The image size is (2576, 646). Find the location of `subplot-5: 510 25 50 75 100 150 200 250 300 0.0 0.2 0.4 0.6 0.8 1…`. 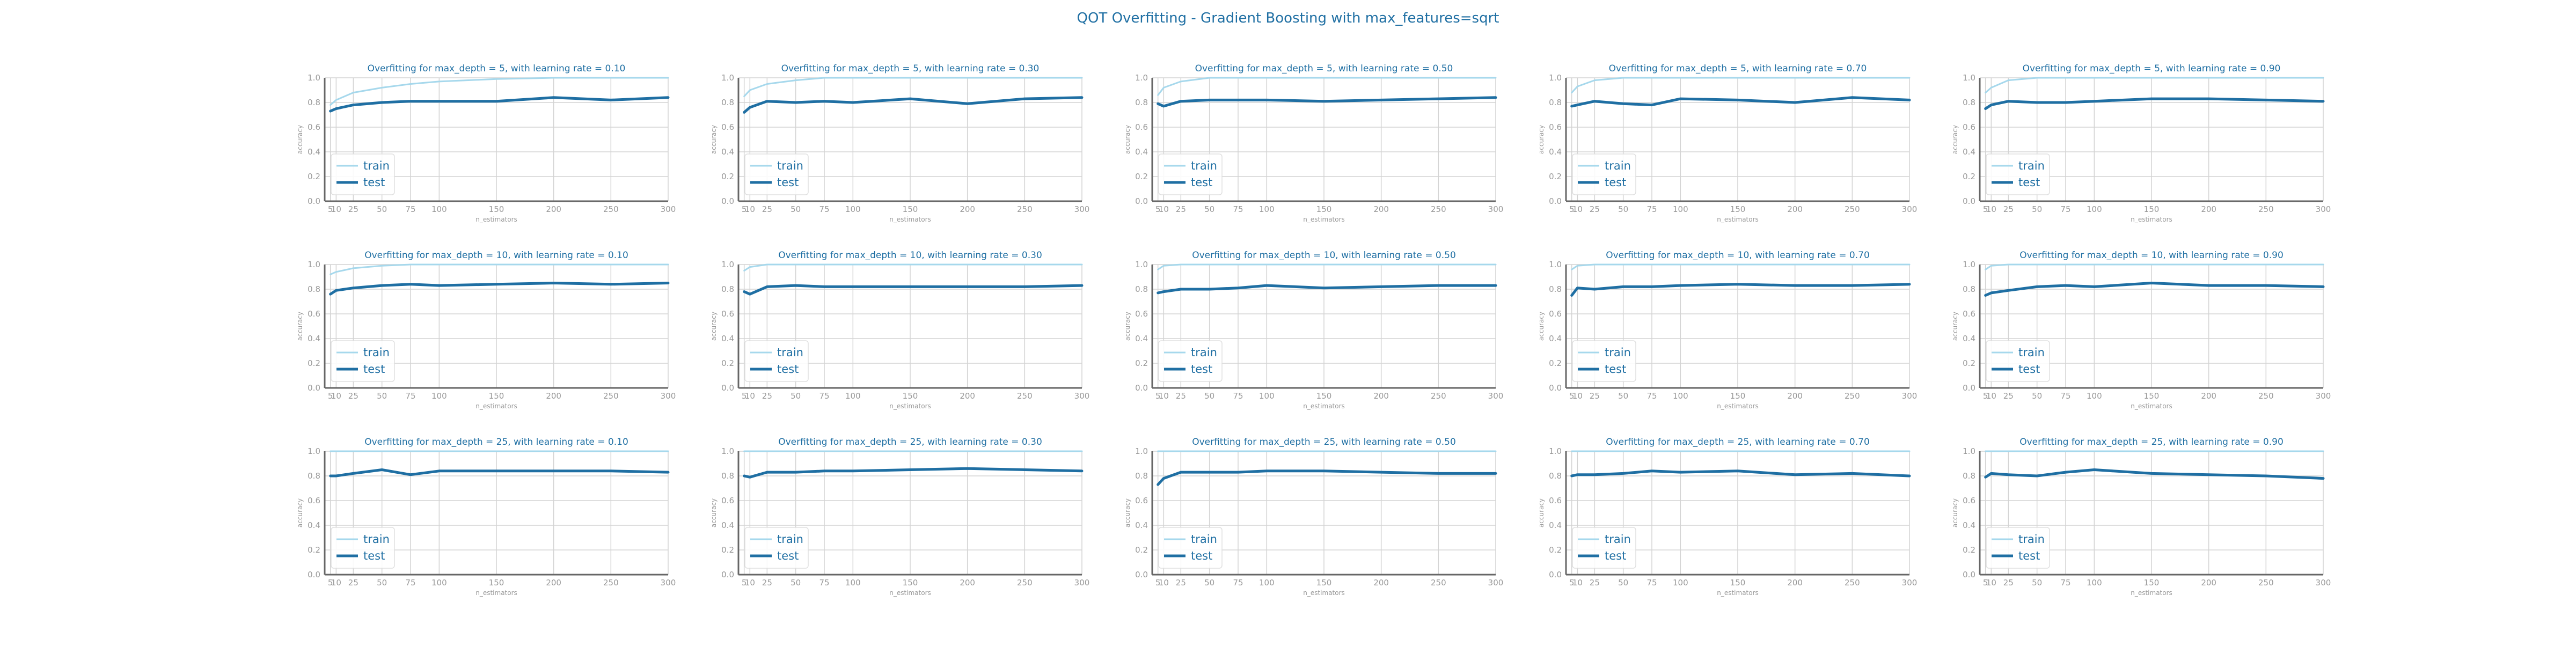

subplot-5: 510 25 50 75 100 150 200 250 300 0.0 0.2 0.4 0.6 0.8 1… is located at coordinates (2141, 143).